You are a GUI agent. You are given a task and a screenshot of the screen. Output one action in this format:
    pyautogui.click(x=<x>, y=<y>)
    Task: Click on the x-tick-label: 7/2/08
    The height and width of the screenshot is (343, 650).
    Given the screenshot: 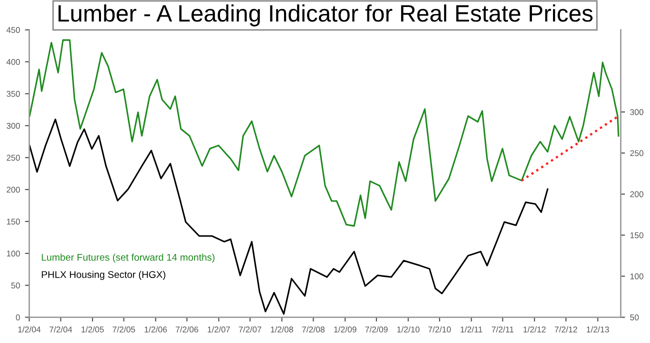 What is the action you would take?
    pyautogui.click(x=313, y=329)
    